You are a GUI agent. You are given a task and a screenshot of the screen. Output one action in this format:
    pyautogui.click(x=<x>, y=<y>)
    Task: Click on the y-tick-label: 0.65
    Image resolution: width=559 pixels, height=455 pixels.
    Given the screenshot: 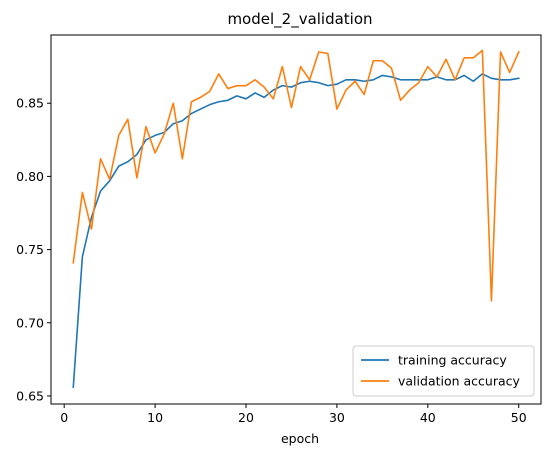 What is the action you would take?
    pyautogui.click(x=30, y=395)
    